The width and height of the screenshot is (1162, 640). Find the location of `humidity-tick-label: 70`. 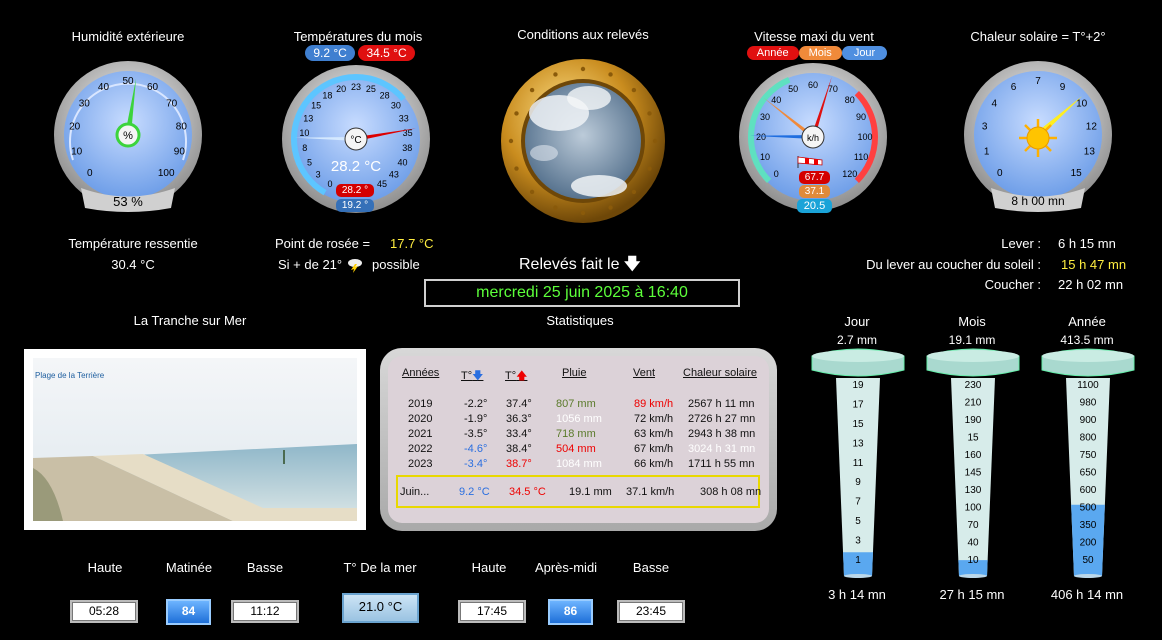

humidity-tick-label: 70 is located at coordinates (172, 103).